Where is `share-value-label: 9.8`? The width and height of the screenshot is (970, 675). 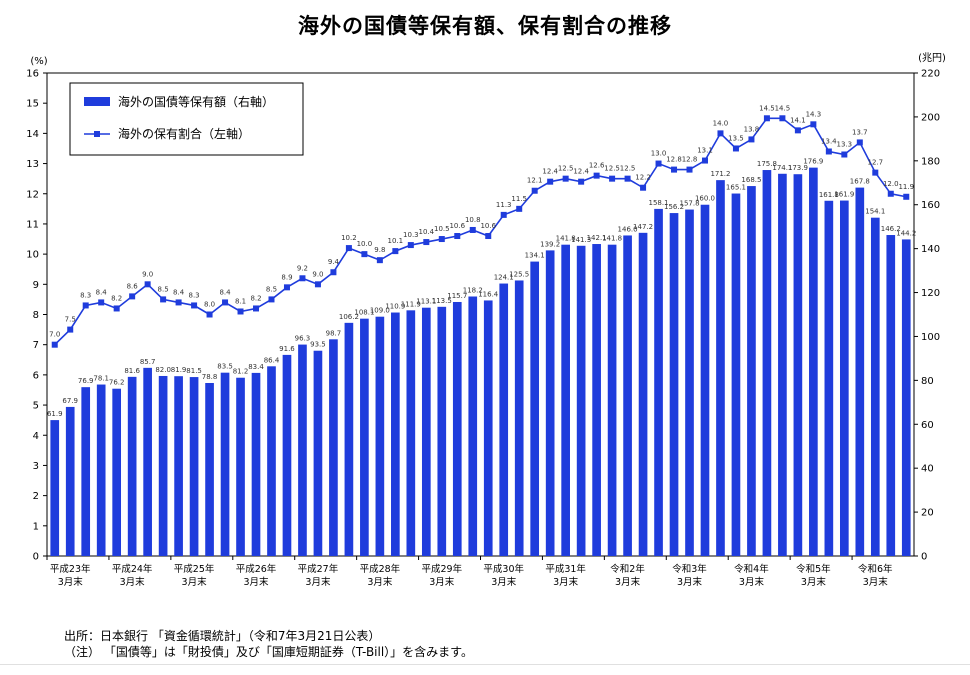 share-value-label: 9.8 is located at coordinates (379, 250).